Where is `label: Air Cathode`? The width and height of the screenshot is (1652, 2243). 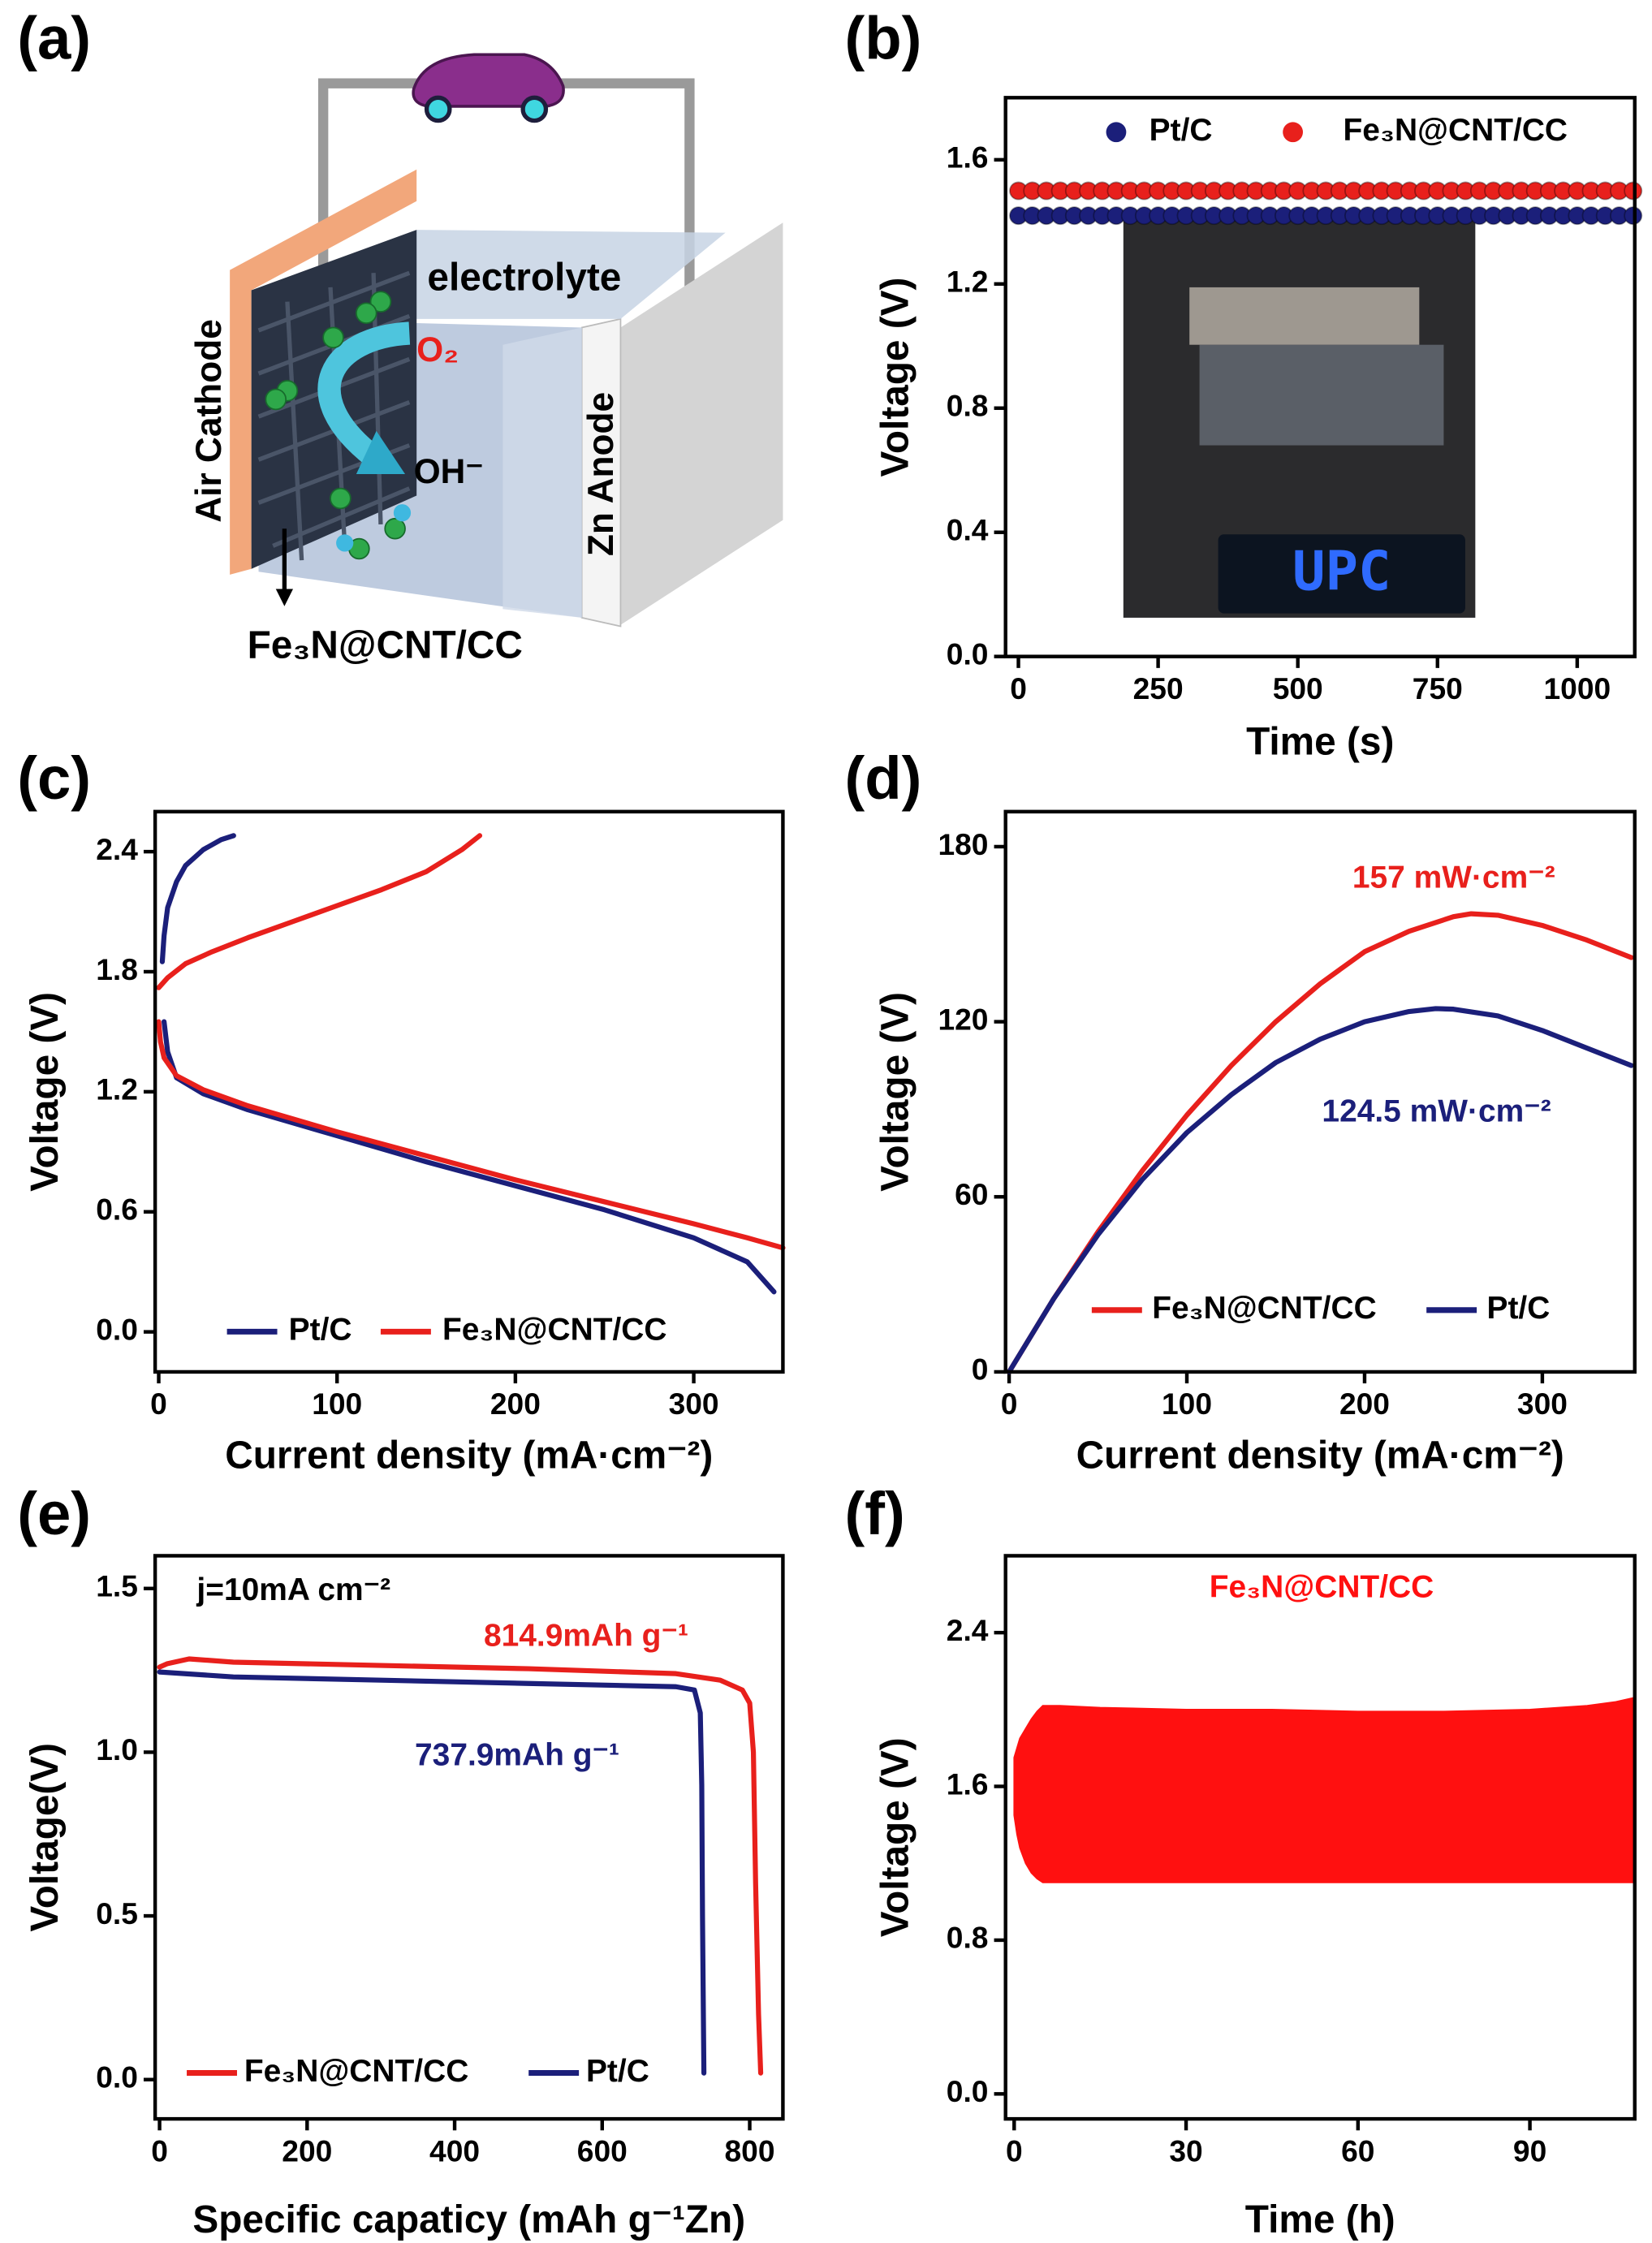 label: Air Cathode is located at coordinates (209, 421).